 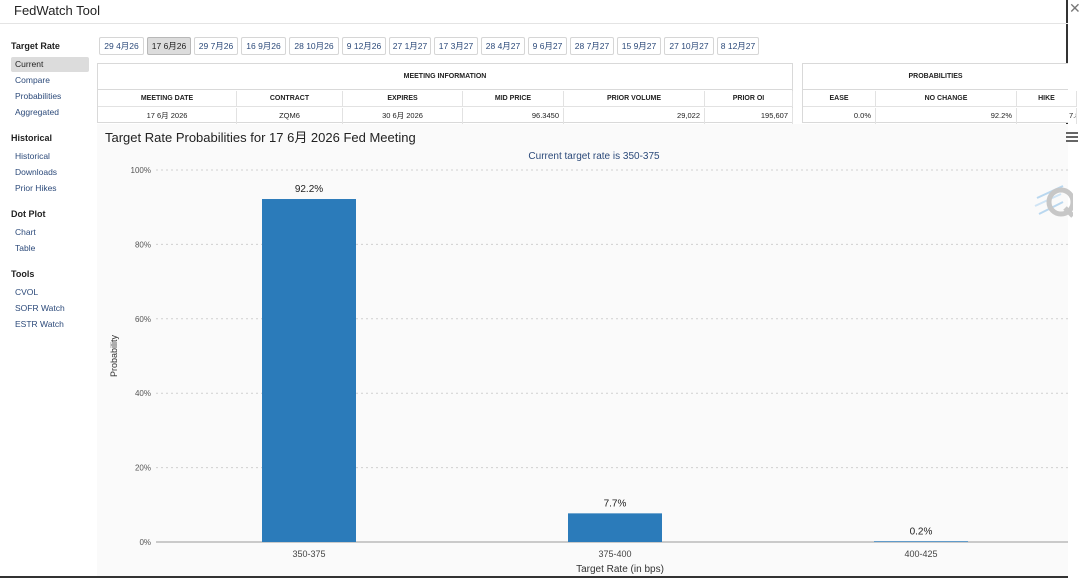 I want to click on tab-meeting-4: 16 9月26, so click(x=263, y=46).